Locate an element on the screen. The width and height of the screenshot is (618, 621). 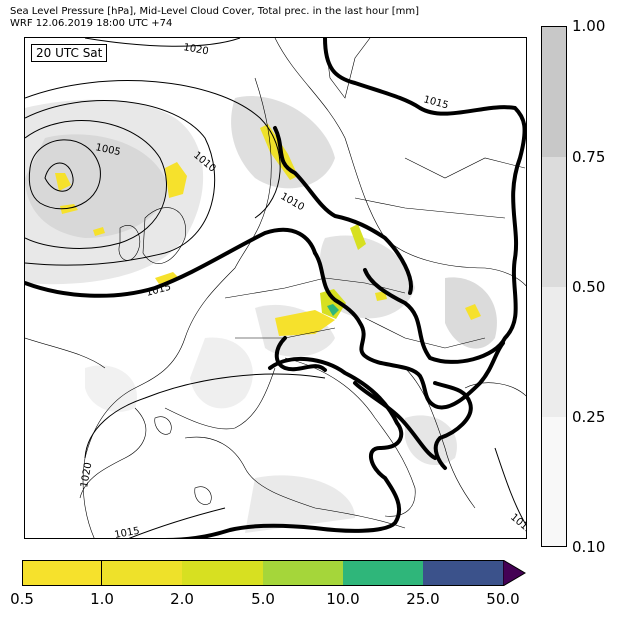
isobar-label: 1010 is located at coordinates (293, 202).